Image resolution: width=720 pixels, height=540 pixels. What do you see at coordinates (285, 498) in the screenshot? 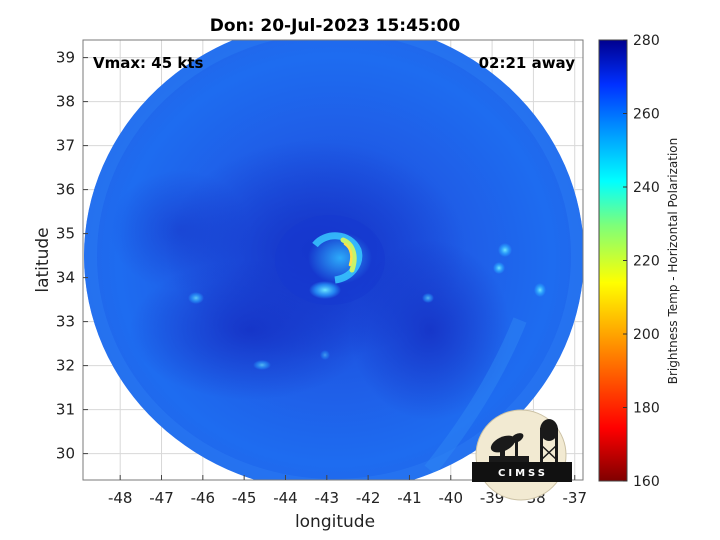
I see `x-tick-label: -44` at bounding box center [285, 498].